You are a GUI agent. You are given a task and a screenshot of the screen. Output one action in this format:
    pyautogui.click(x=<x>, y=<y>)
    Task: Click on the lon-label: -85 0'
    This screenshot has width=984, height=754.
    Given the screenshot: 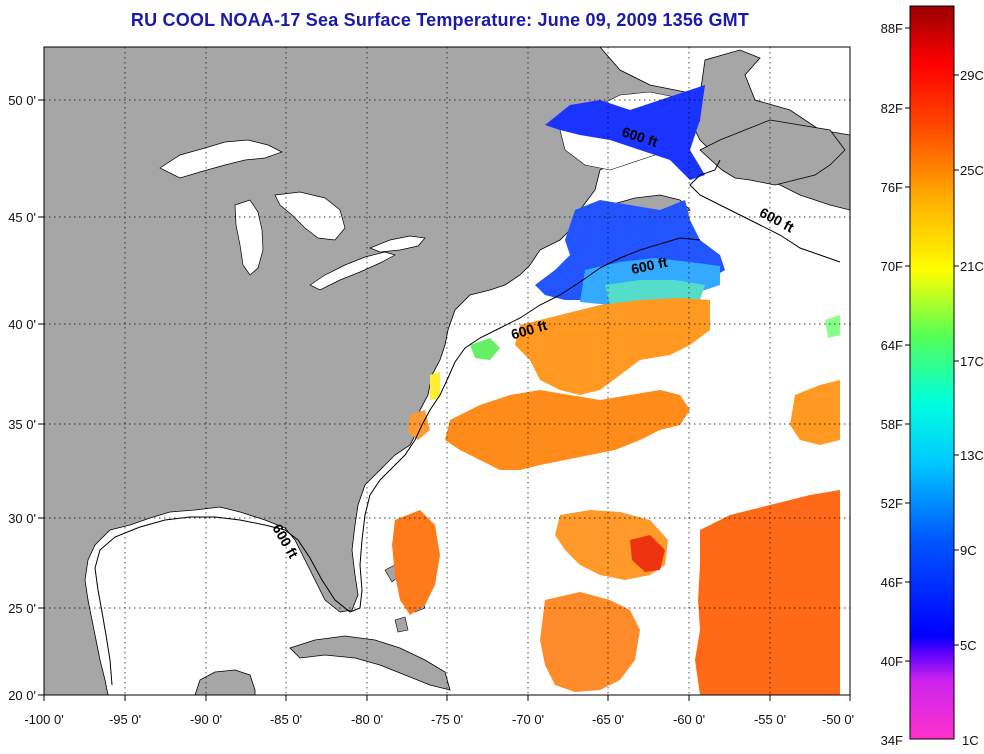 What is the action you would take?
    pyautogui.click(x=286, y=719)
    